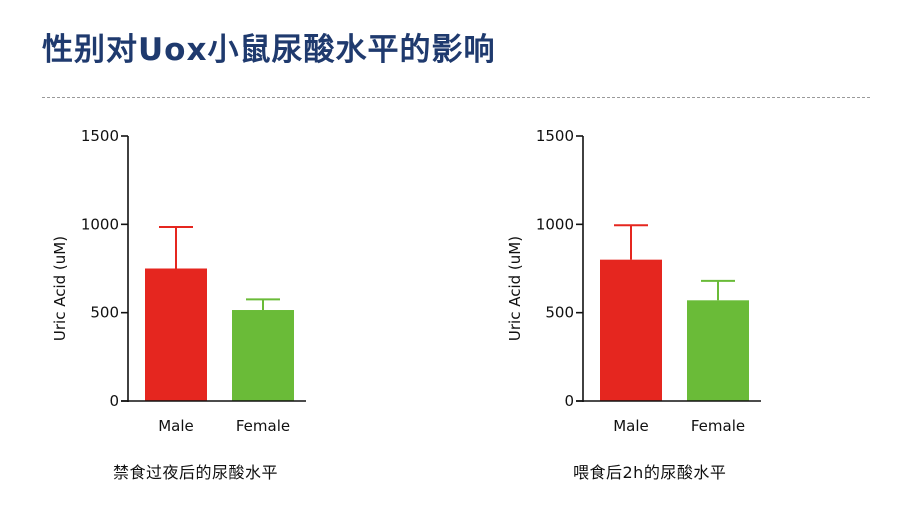  Describe the element at coordinates (456, 97) in the screenshot. I see `title-divider` at that location.